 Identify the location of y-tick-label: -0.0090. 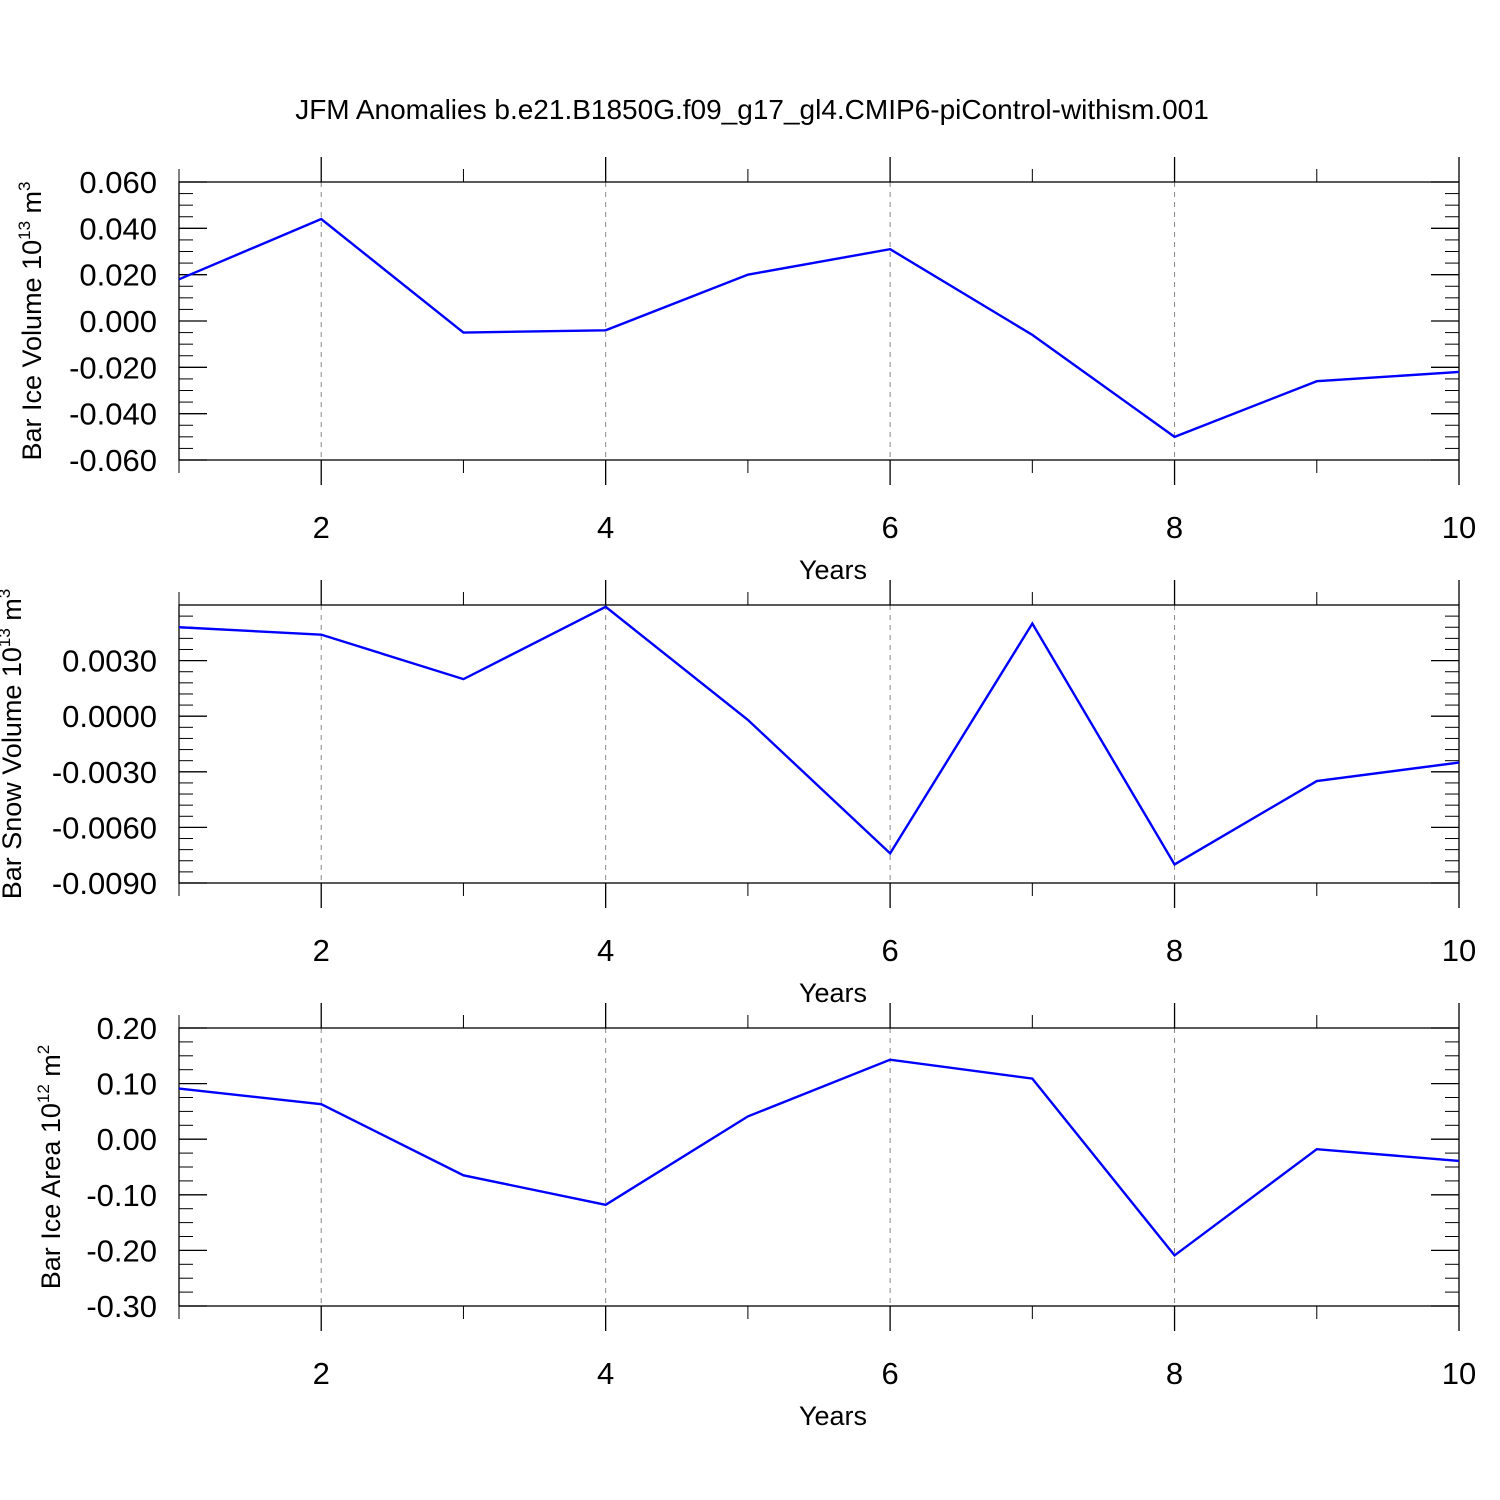
(104, 883).